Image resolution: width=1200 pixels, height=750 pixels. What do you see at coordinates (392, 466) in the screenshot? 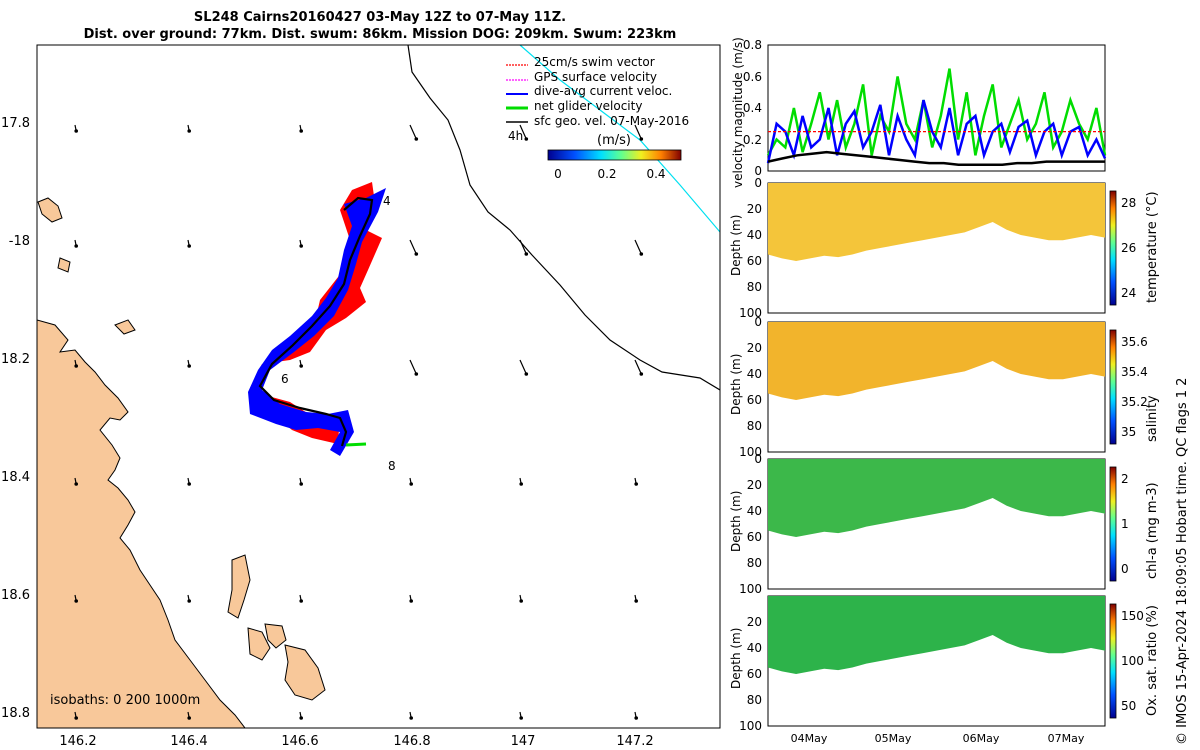
I see `day-marker-8: 8` at bounding box center [392, 466].